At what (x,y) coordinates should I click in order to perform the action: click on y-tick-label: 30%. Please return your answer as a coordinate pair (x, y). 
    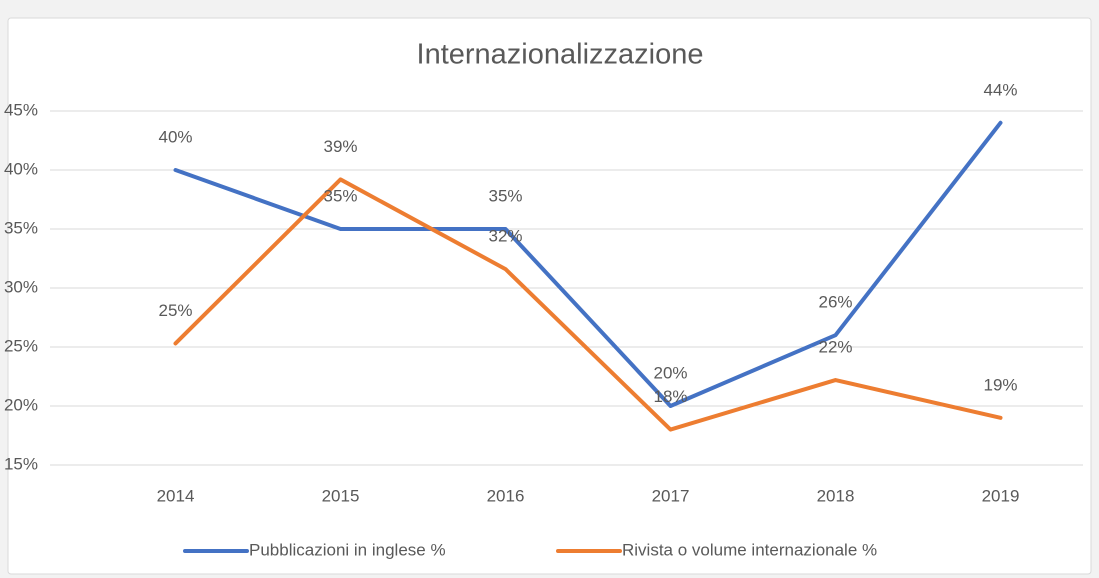
    Looking at the image, I should click on (21, 286).